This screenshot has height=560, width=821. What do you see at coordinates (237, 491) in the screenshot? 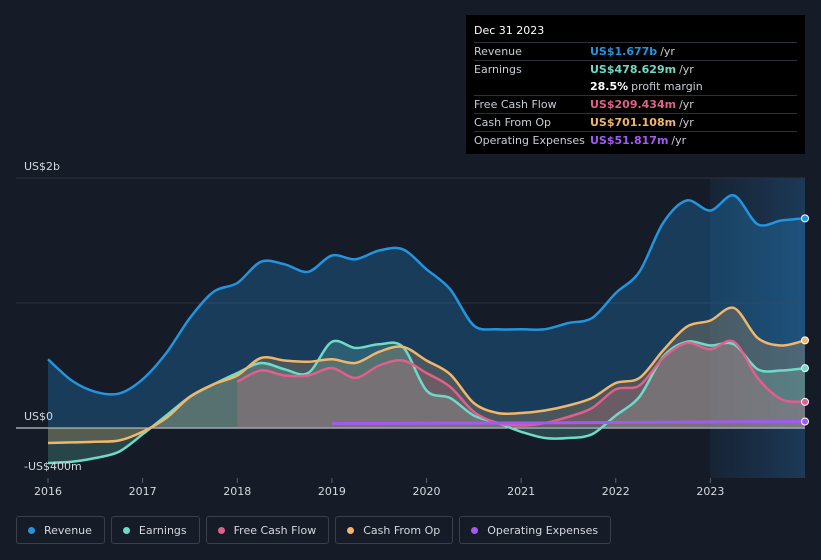
I see `x-tick-label: 2018` at bounding box center [237, 491].